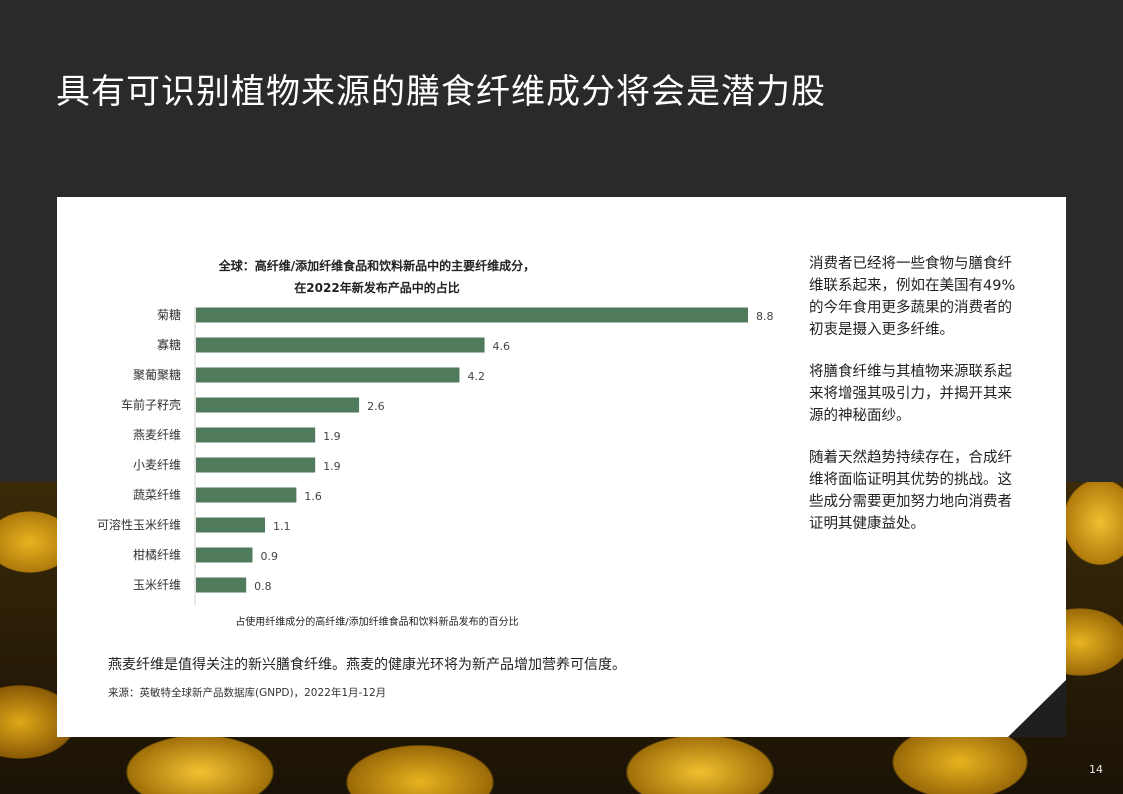 This screenshot has width=1123, height=794. Describe the element at coordinates (367, 665) in the screenshot. I see `chart-caption: 燕麦纤维是值得关注的新兴膳食纤维。燕麦的健康光环将为新产品增加营养可信度。` at that location.